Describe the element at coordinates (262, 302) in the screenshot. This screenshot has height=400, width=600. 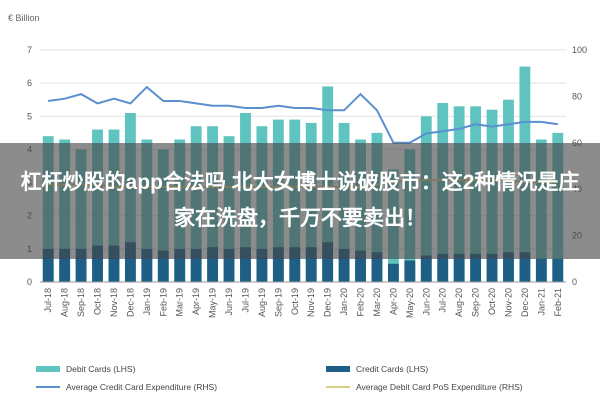
I see `x-tick-label: Aug-19` at that location.